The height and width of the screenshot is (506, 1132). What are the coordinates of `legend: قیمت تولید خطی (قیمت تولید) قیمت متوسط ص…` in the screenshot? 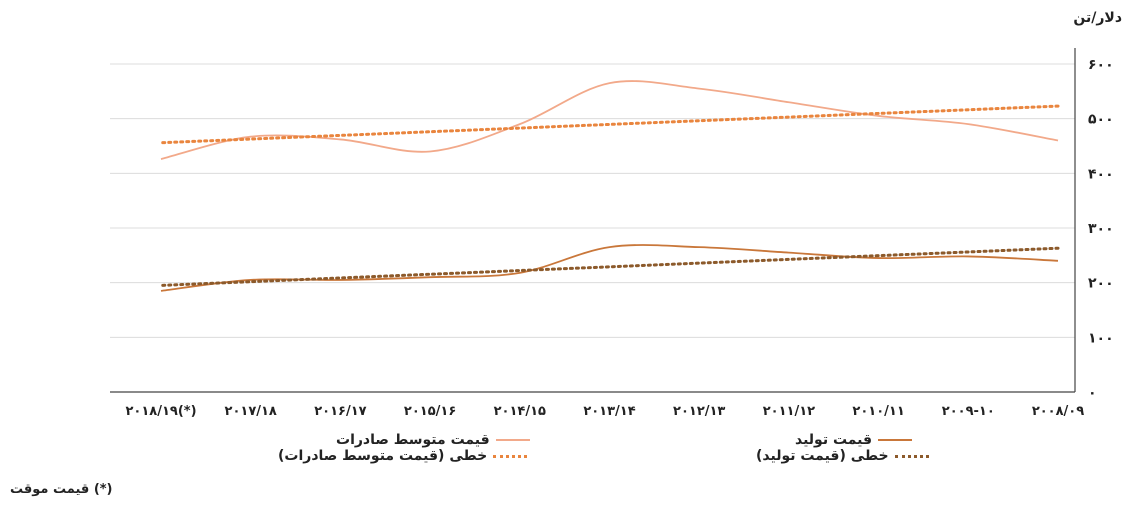 It's located at (566, 448).